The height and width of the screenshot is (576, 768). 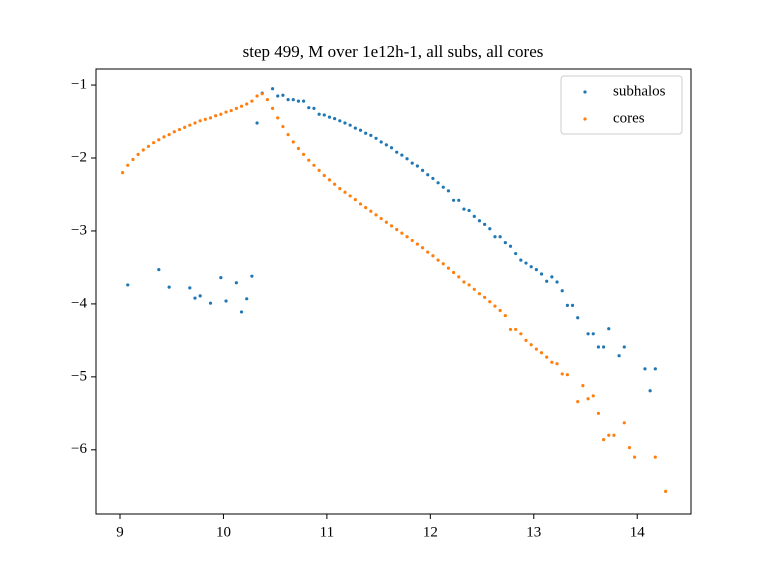 I want to click on y-tick-label: −1, so click(x=79, y=84).